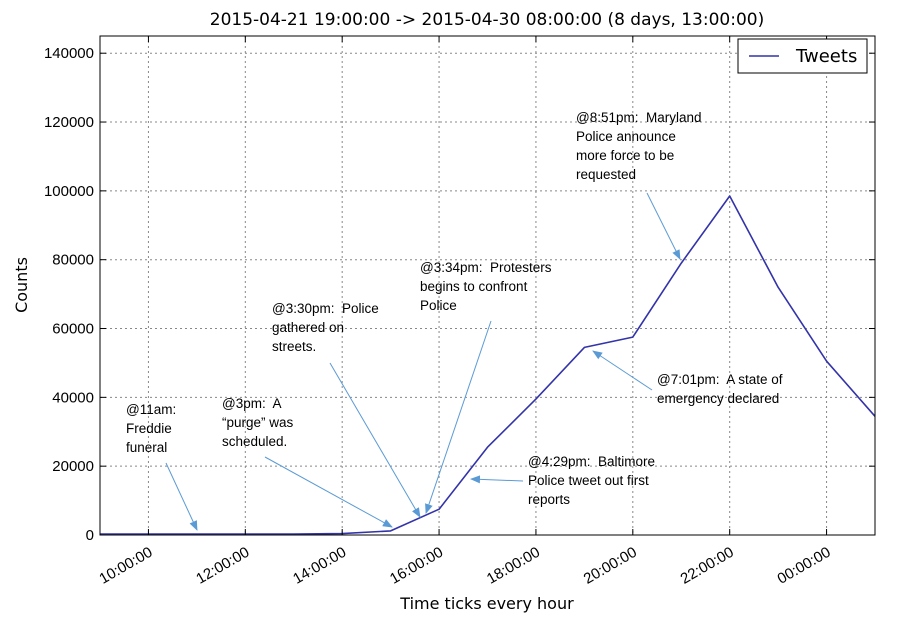 The width and height of the screenshot is (914, 637). Describe the element at coordinates (626, 136) in the screenshot. I see `annotation-line: Police announce` at that location.